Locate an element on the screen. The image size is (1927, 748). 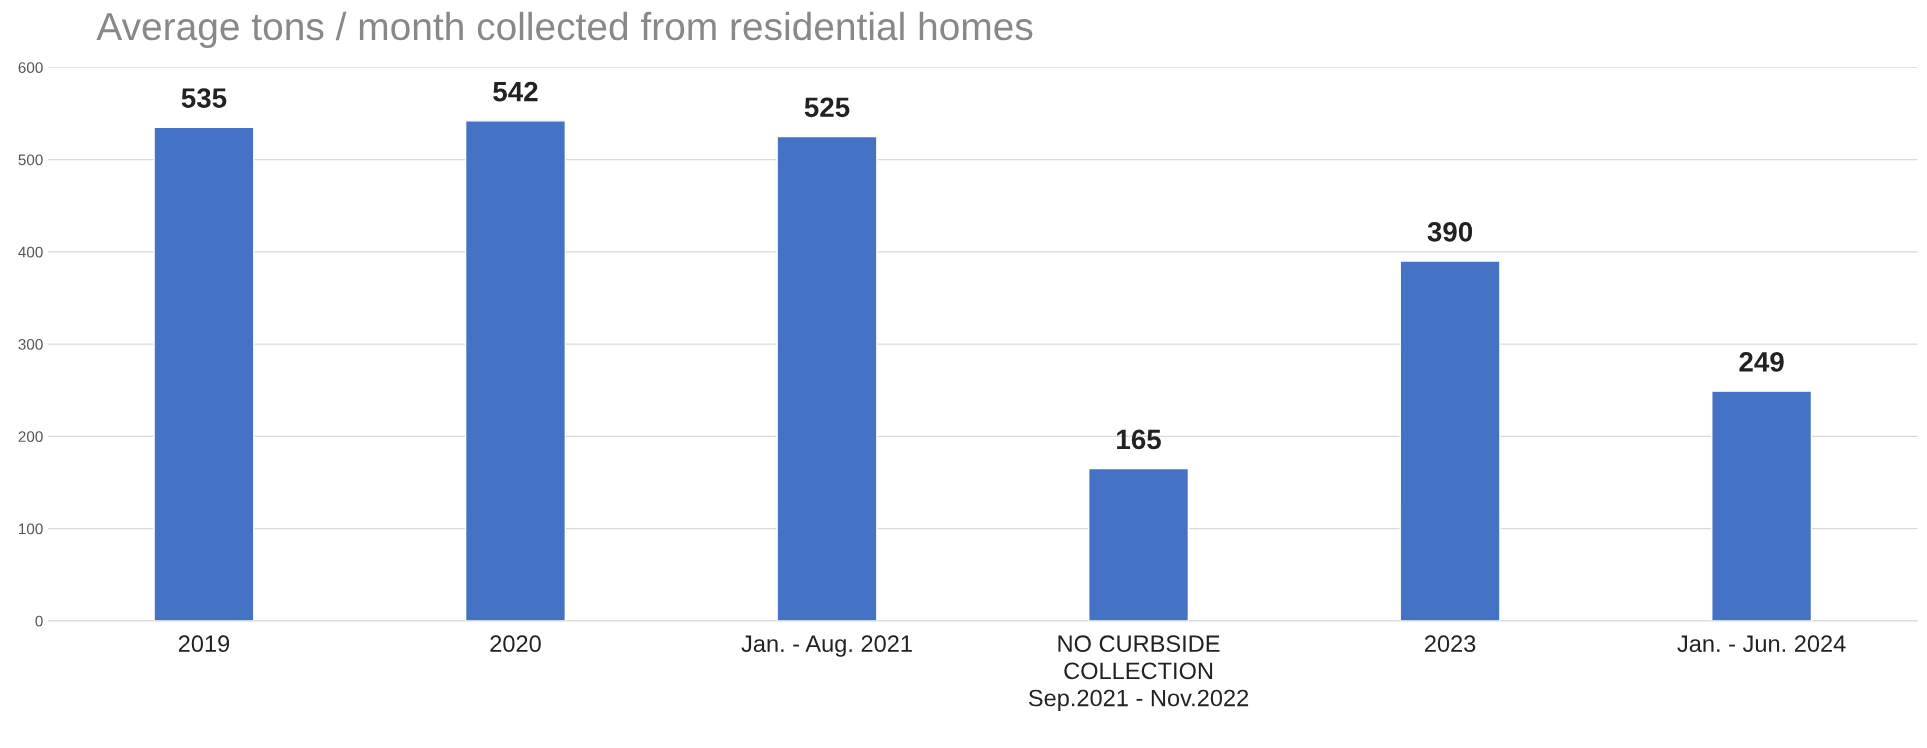
data-label: 542 is located at coordinates (515, 91).